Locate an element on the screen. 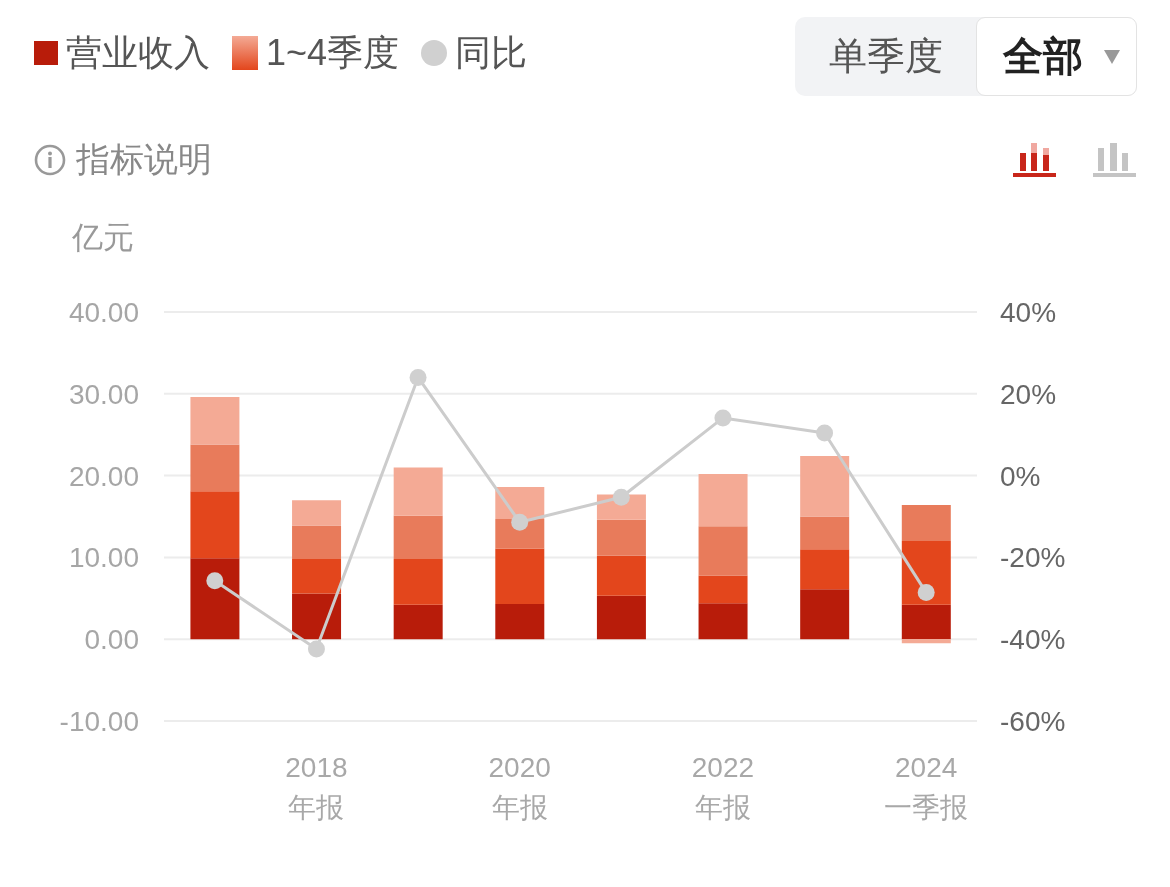 This screenshot has width=1170, height=887. y-tick-label: 30.00 is located at coordinates (103, 394).